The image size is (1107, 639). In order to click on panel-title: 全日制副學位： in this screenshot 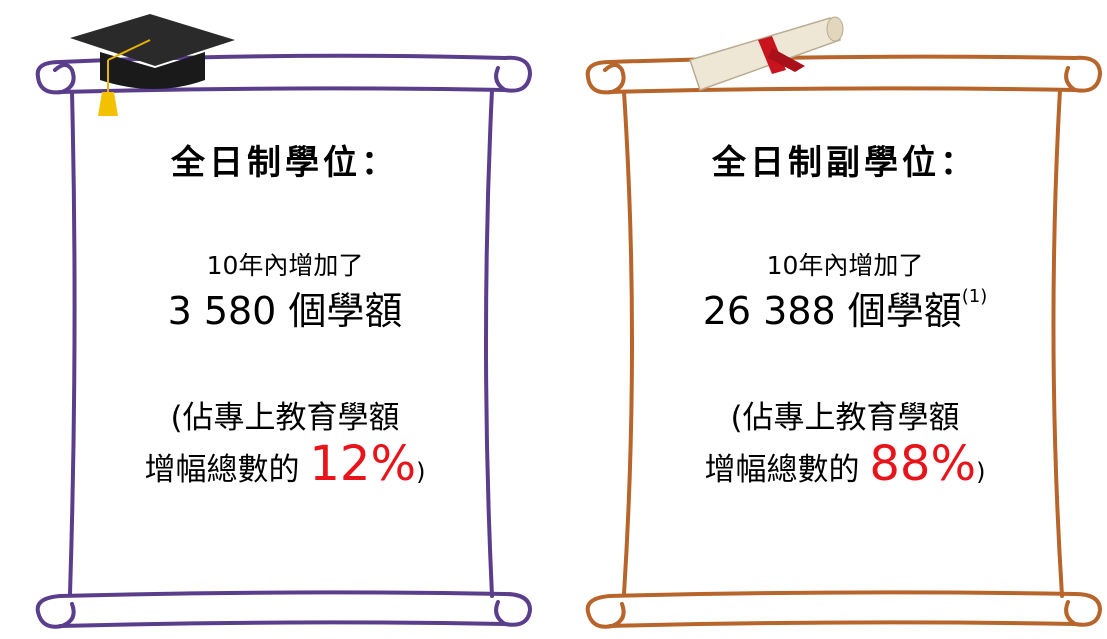, I will do `click(845, 163)`.